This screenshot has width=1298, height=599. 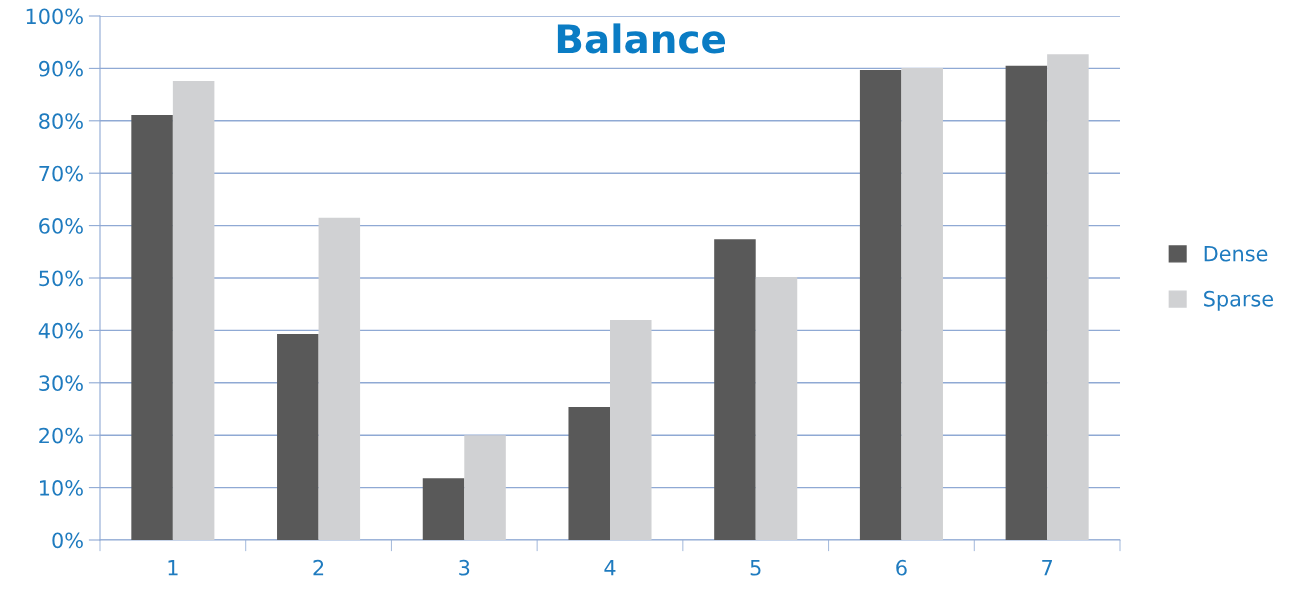 I want to click on x-tick-label: 2, so click(x=318, y=567).